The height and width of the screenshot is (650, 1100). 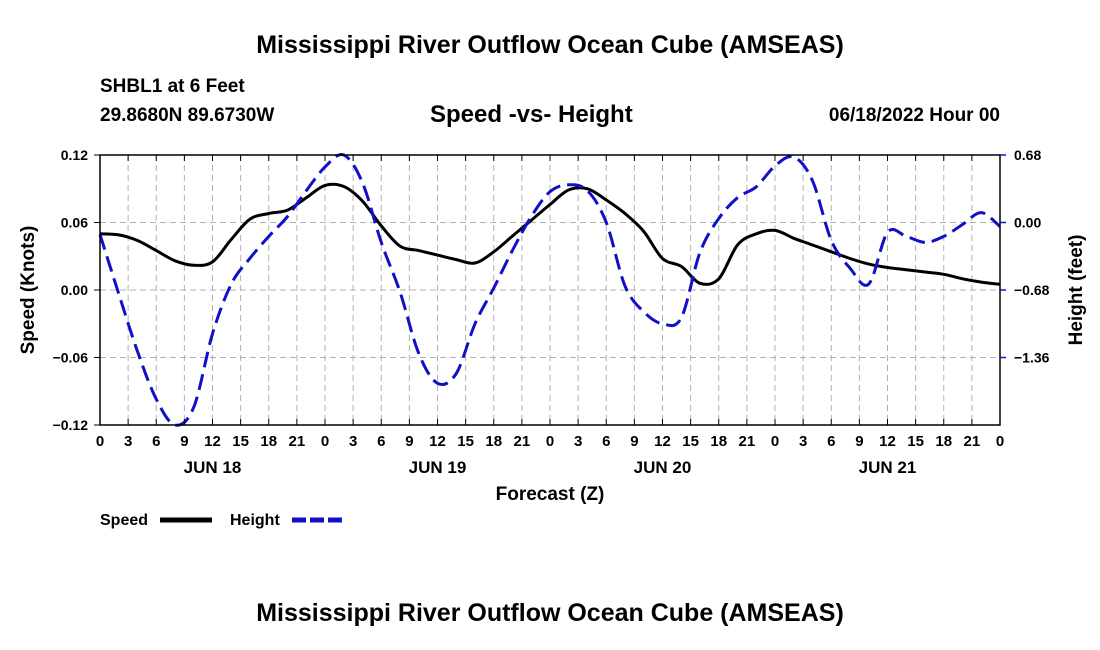 I want to click on y-tick-label: 0.12, so click(x=74, y=155).